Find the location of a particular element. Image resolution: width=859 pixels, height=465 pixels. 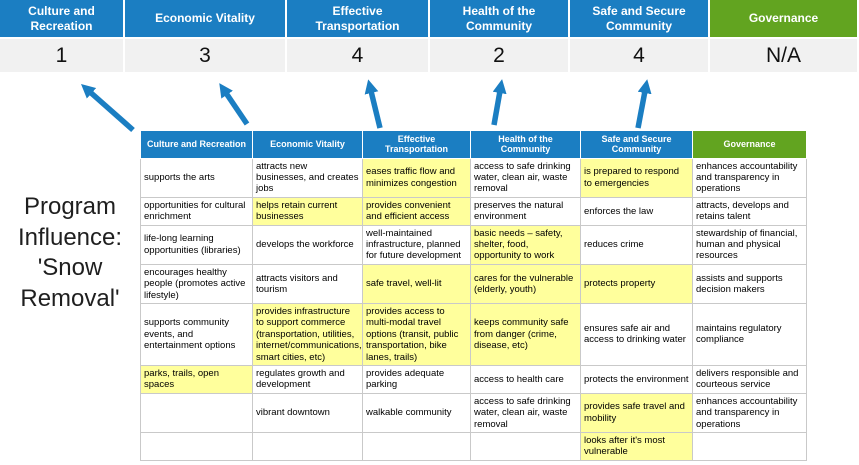

table-cell: access to health care is located at coordinates (525, 379).